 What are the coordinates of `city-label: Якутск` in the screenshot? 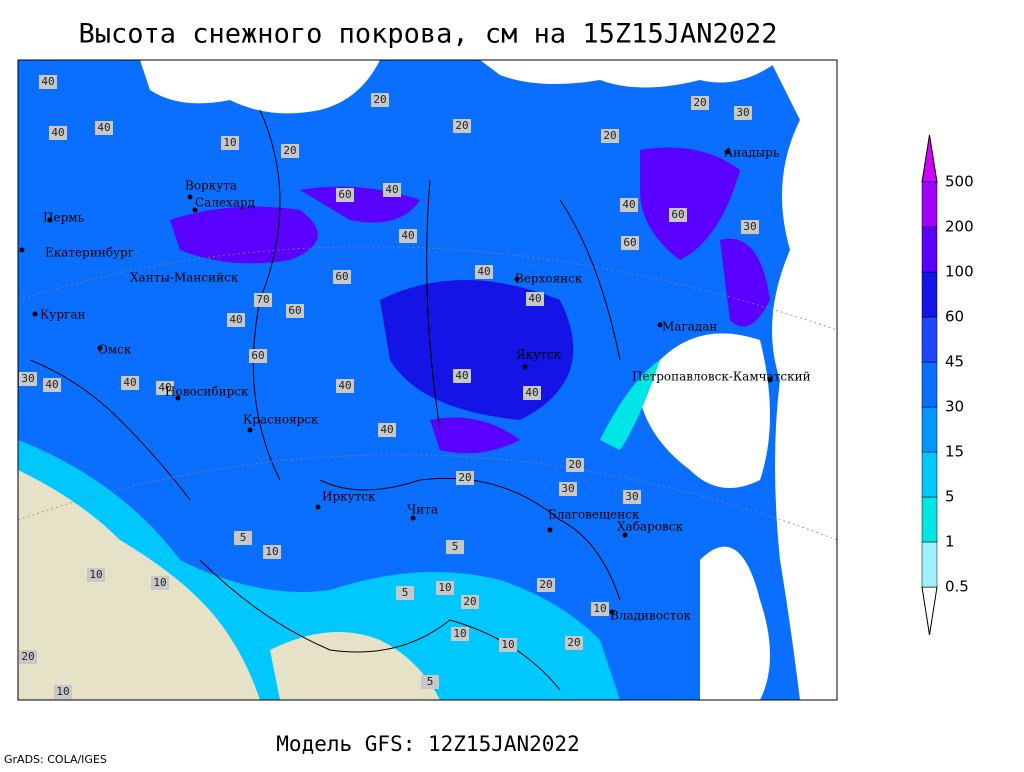 It's located at (539, 355).